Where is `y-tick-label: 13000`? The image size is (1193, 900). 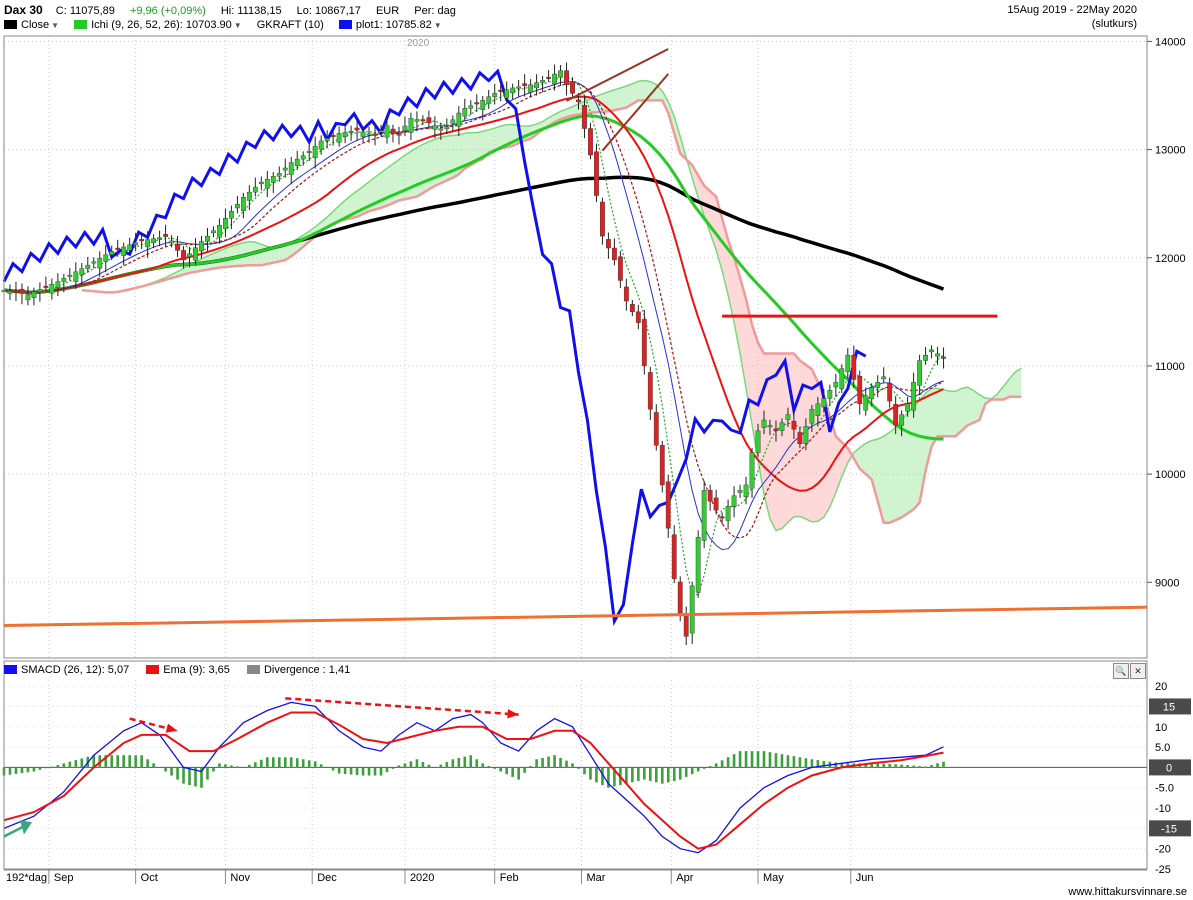
y-tick-label: 13000 is located at coordinates (1170, 151).